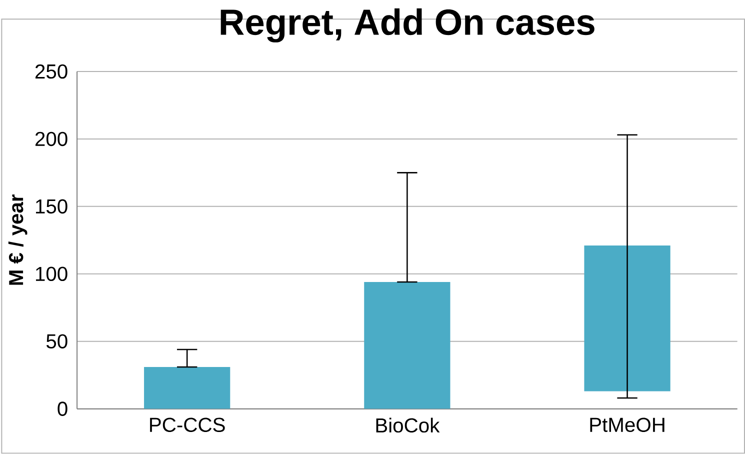 Image resolution: width=745 pixels, height=454 pixels. What do you see at coordinates (18, 239) in the screenshot?
I see `y-axis-title: M € / year` at bounding box center [18, 239].